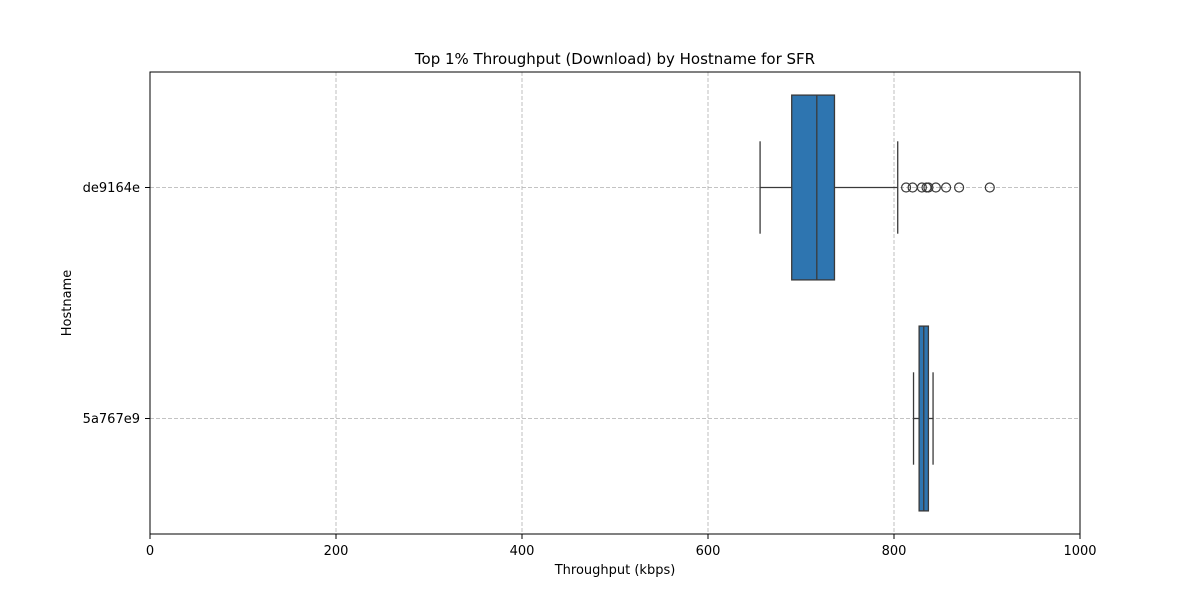 The height and width of the screenshot is (600, 1200). I want to click on y-tick-label: de9164e, so click(111, 188).